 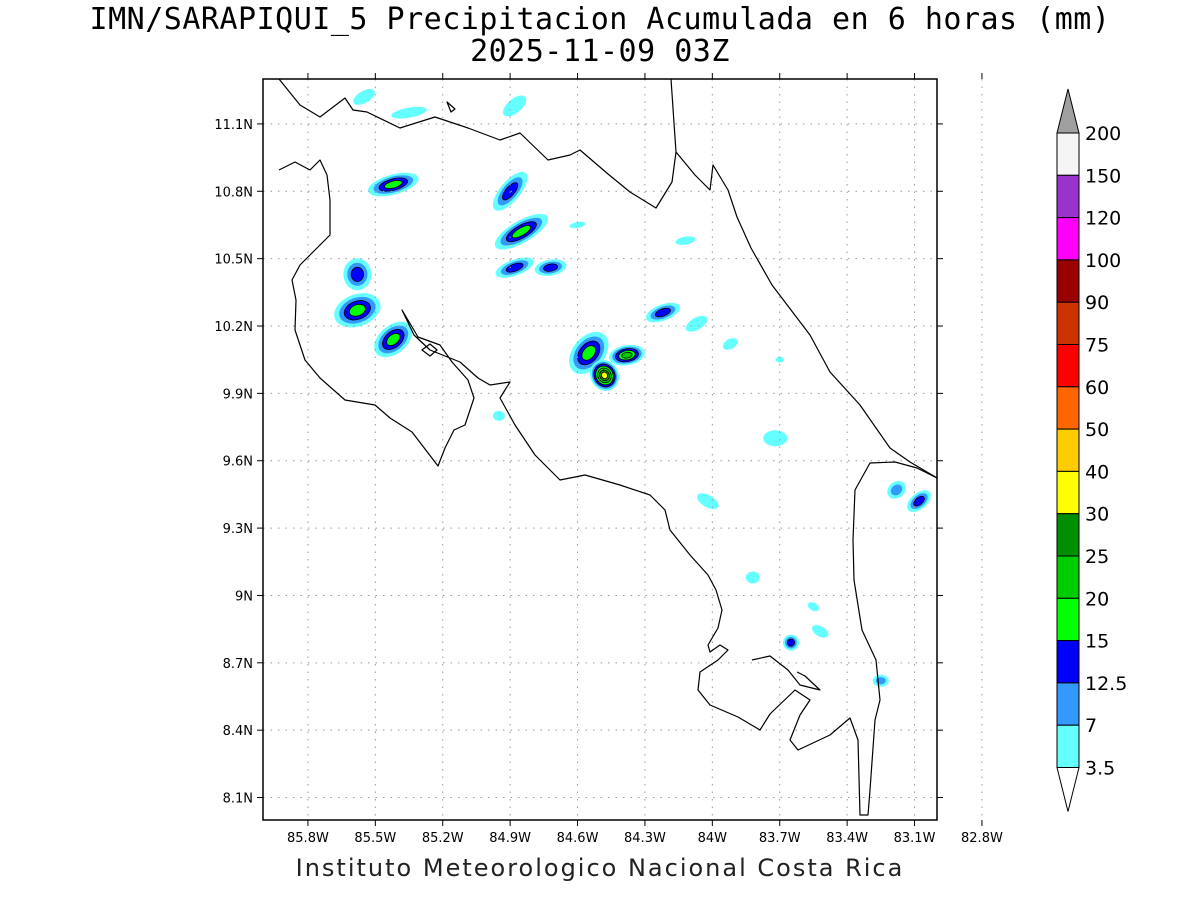 I want to click on osa-peninsula, so click(x=786, y=673).